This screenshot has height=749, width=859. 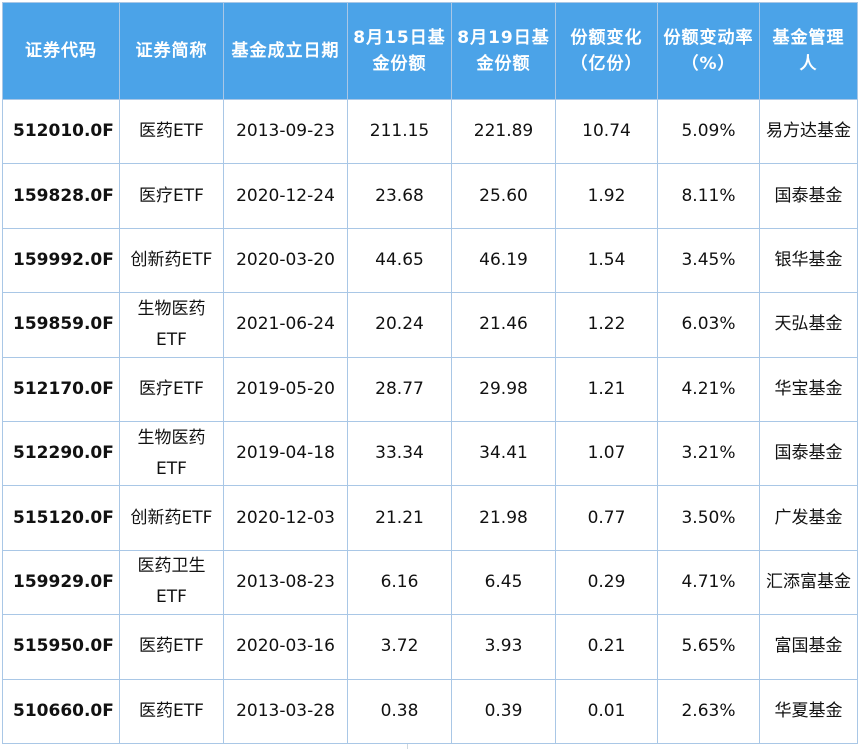 What do you see at coordinates (606, 260) in the screenshot?
I see `cell-share-change: 1.54` at bounding box center [606, 260].